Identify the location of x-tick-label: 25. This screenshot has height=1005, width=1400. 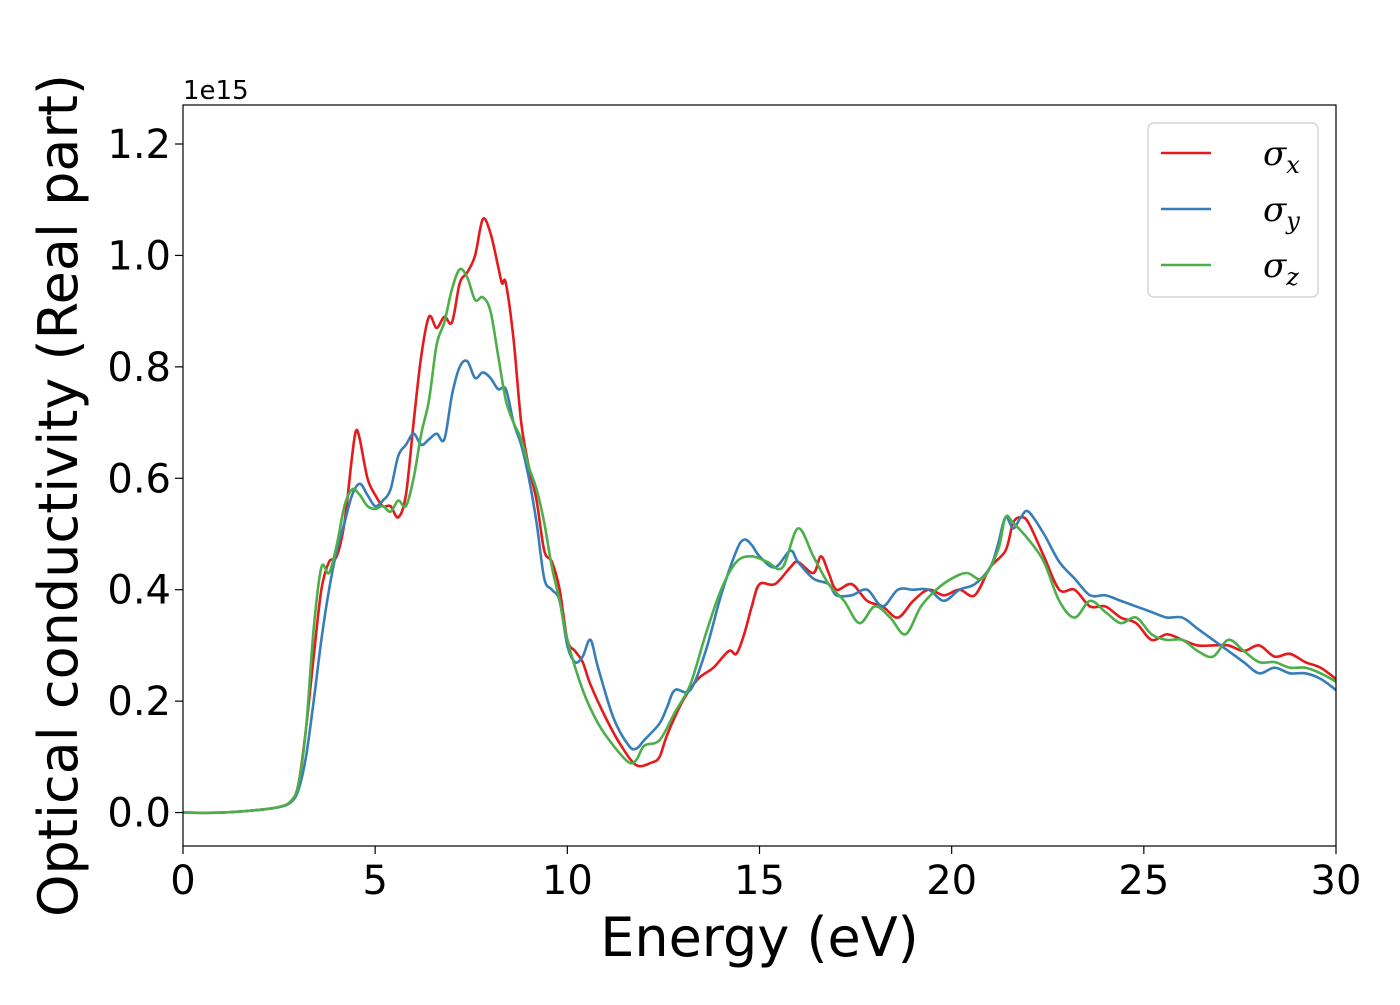
(1143, 881).